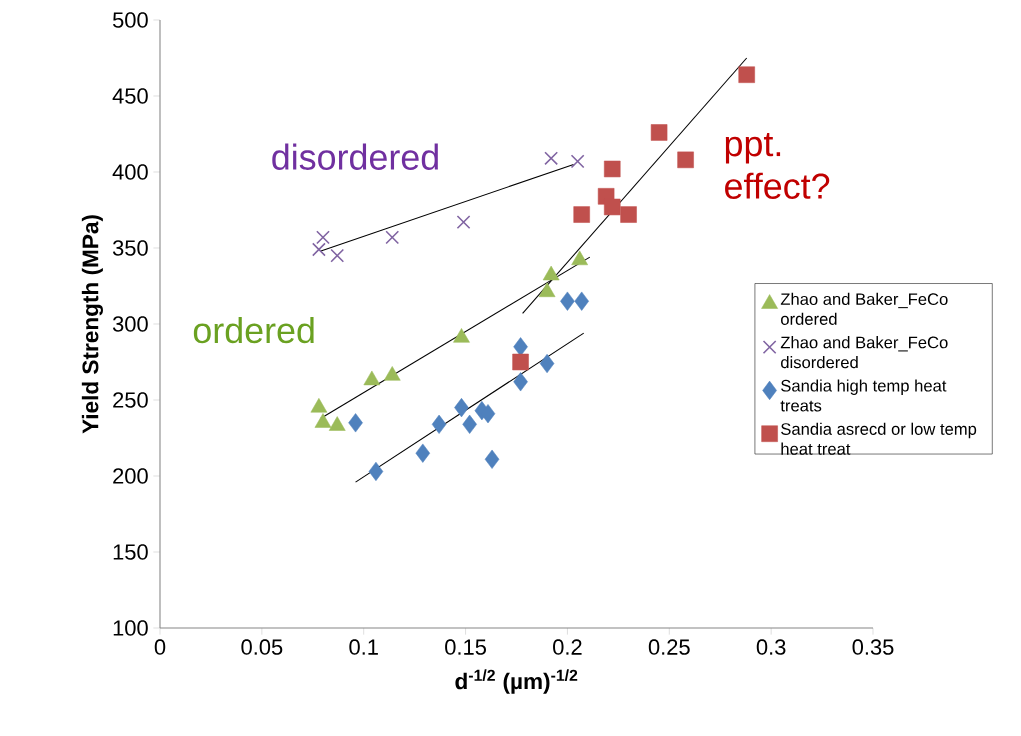 Image resolution: width=1021 pixels, height=736 pixels. I want to click on x-tick-label: 0.2, so click(567, 647).